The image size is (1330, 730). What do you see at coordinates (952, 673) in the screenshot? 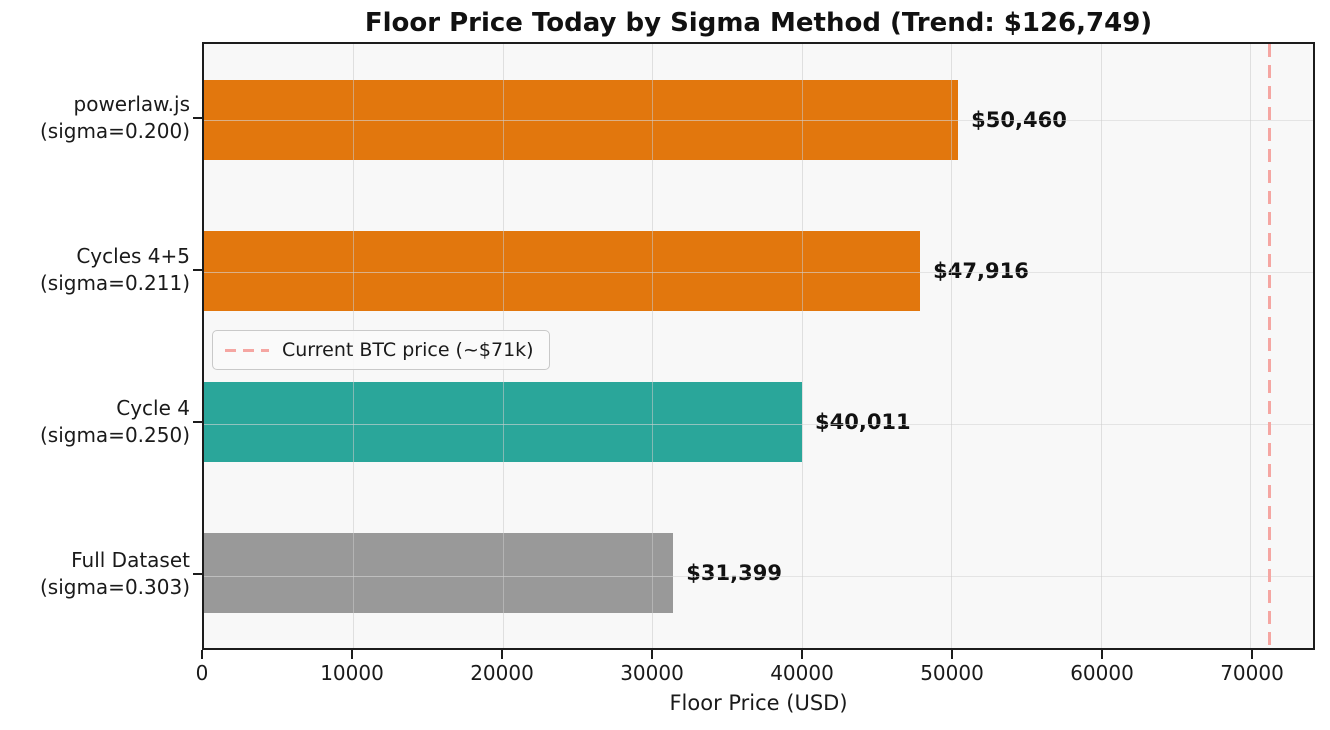
I see `x-tick-label: 50000` at bounding box center [952, 673].